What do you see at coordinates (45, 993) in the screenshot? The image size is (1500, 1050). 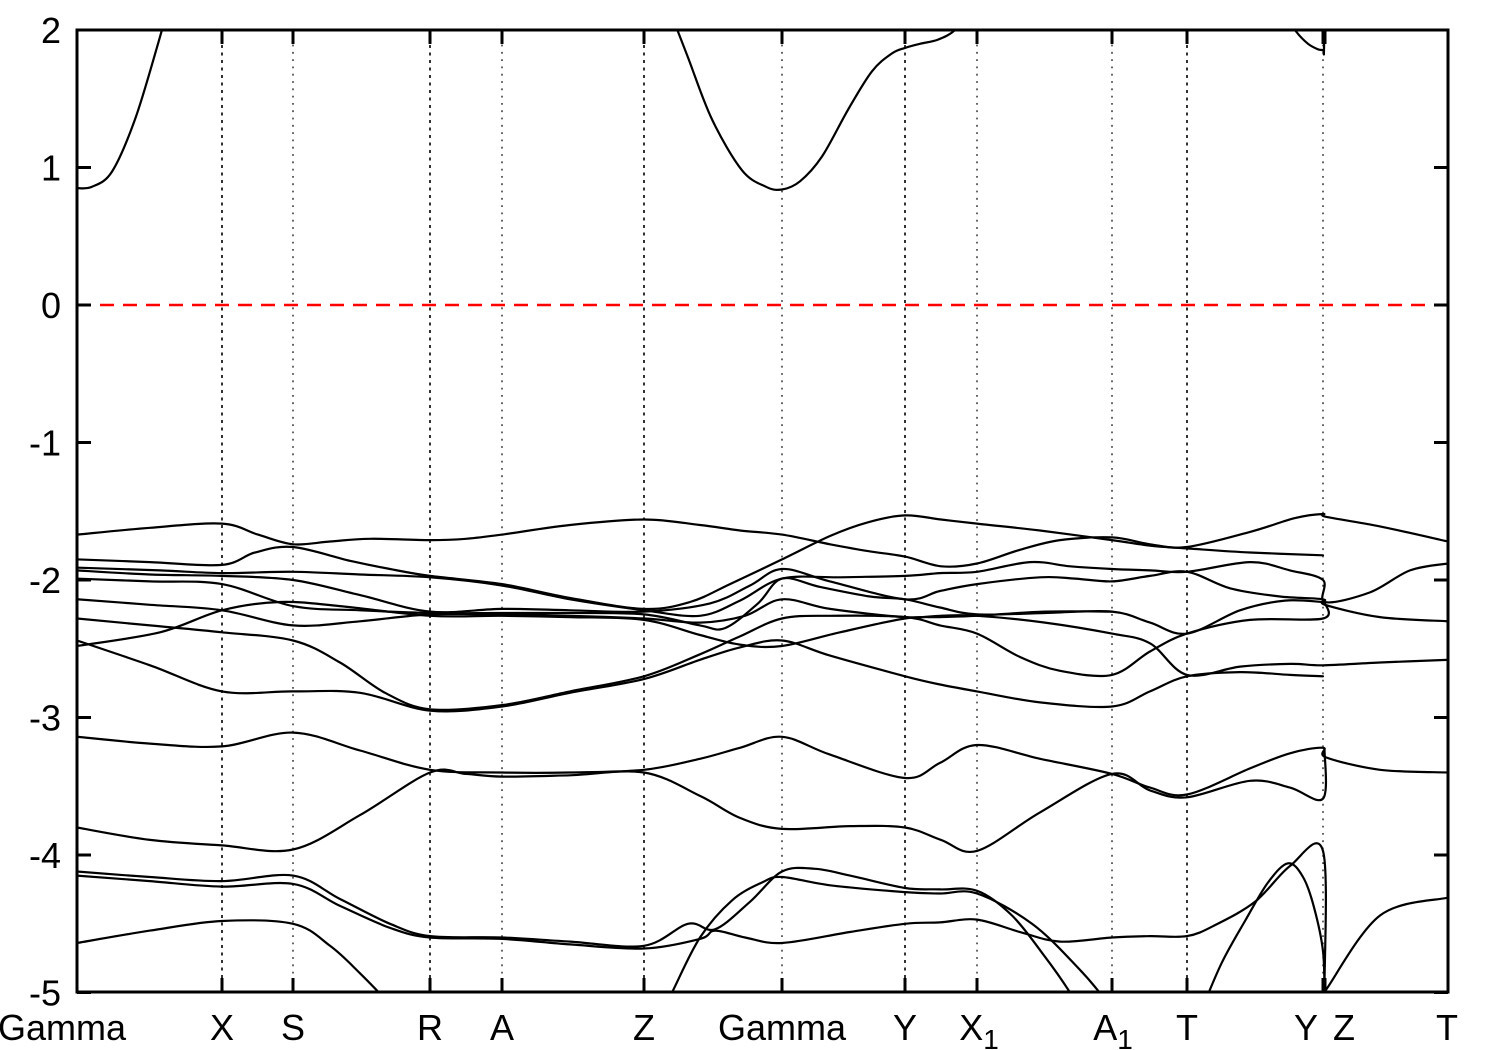 I see `y-tick-label--5: -5` at bounding box center [45, 993].